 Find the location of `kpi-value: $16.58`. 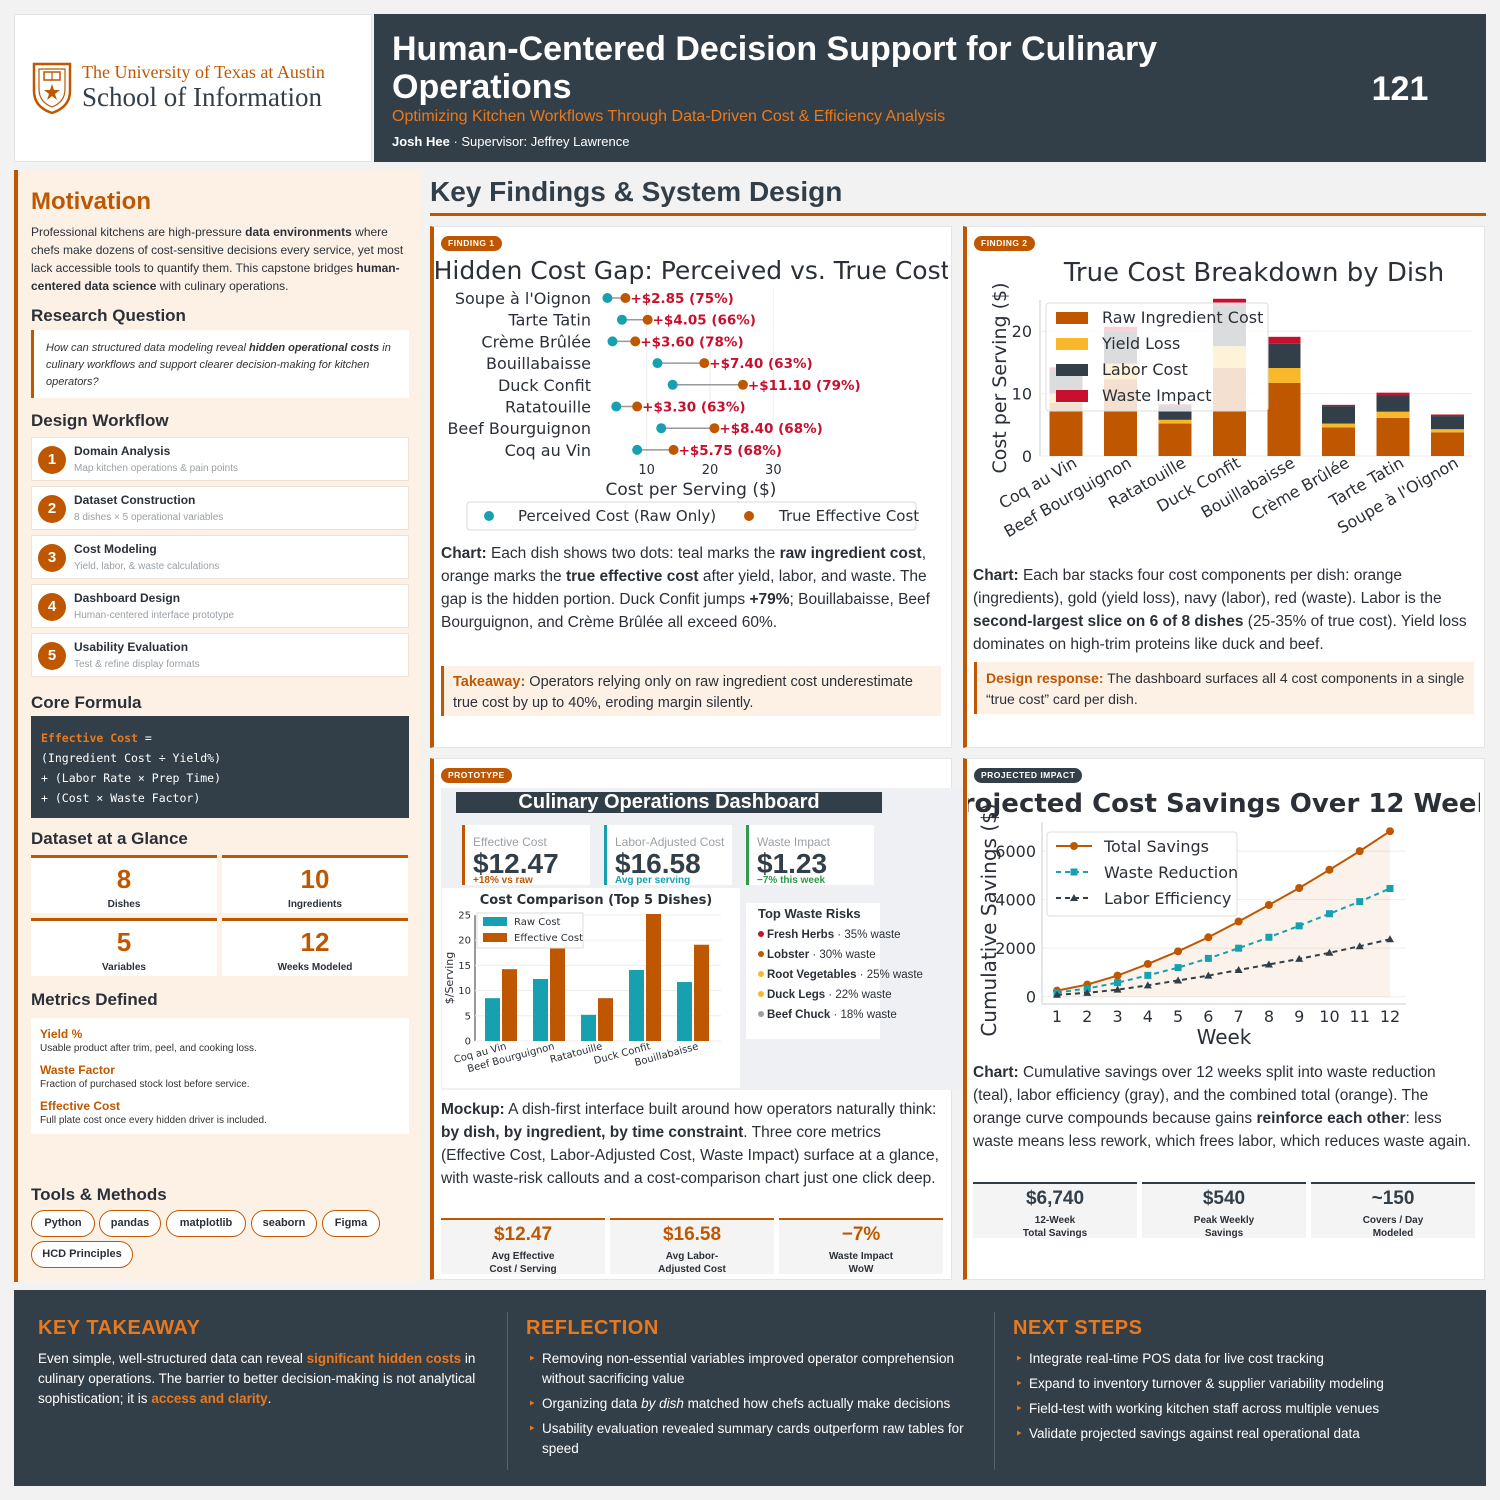

kpi-value: $16.58 is located at coordinates (658, 863).